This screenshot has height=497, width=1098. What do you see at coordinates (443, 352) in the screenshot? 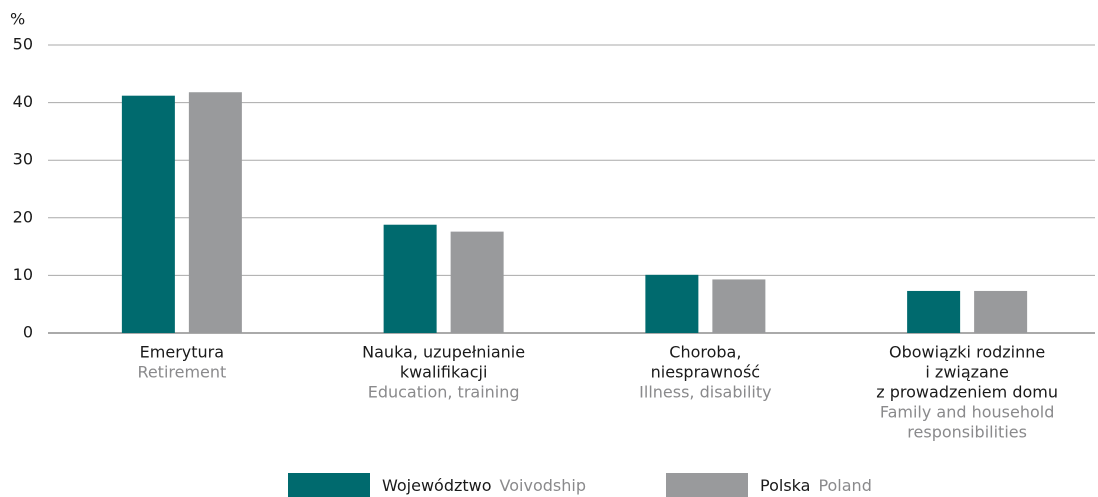
I see `x-tick-label: Nauka, uzupełnianie` at bounding box center [443, 352].